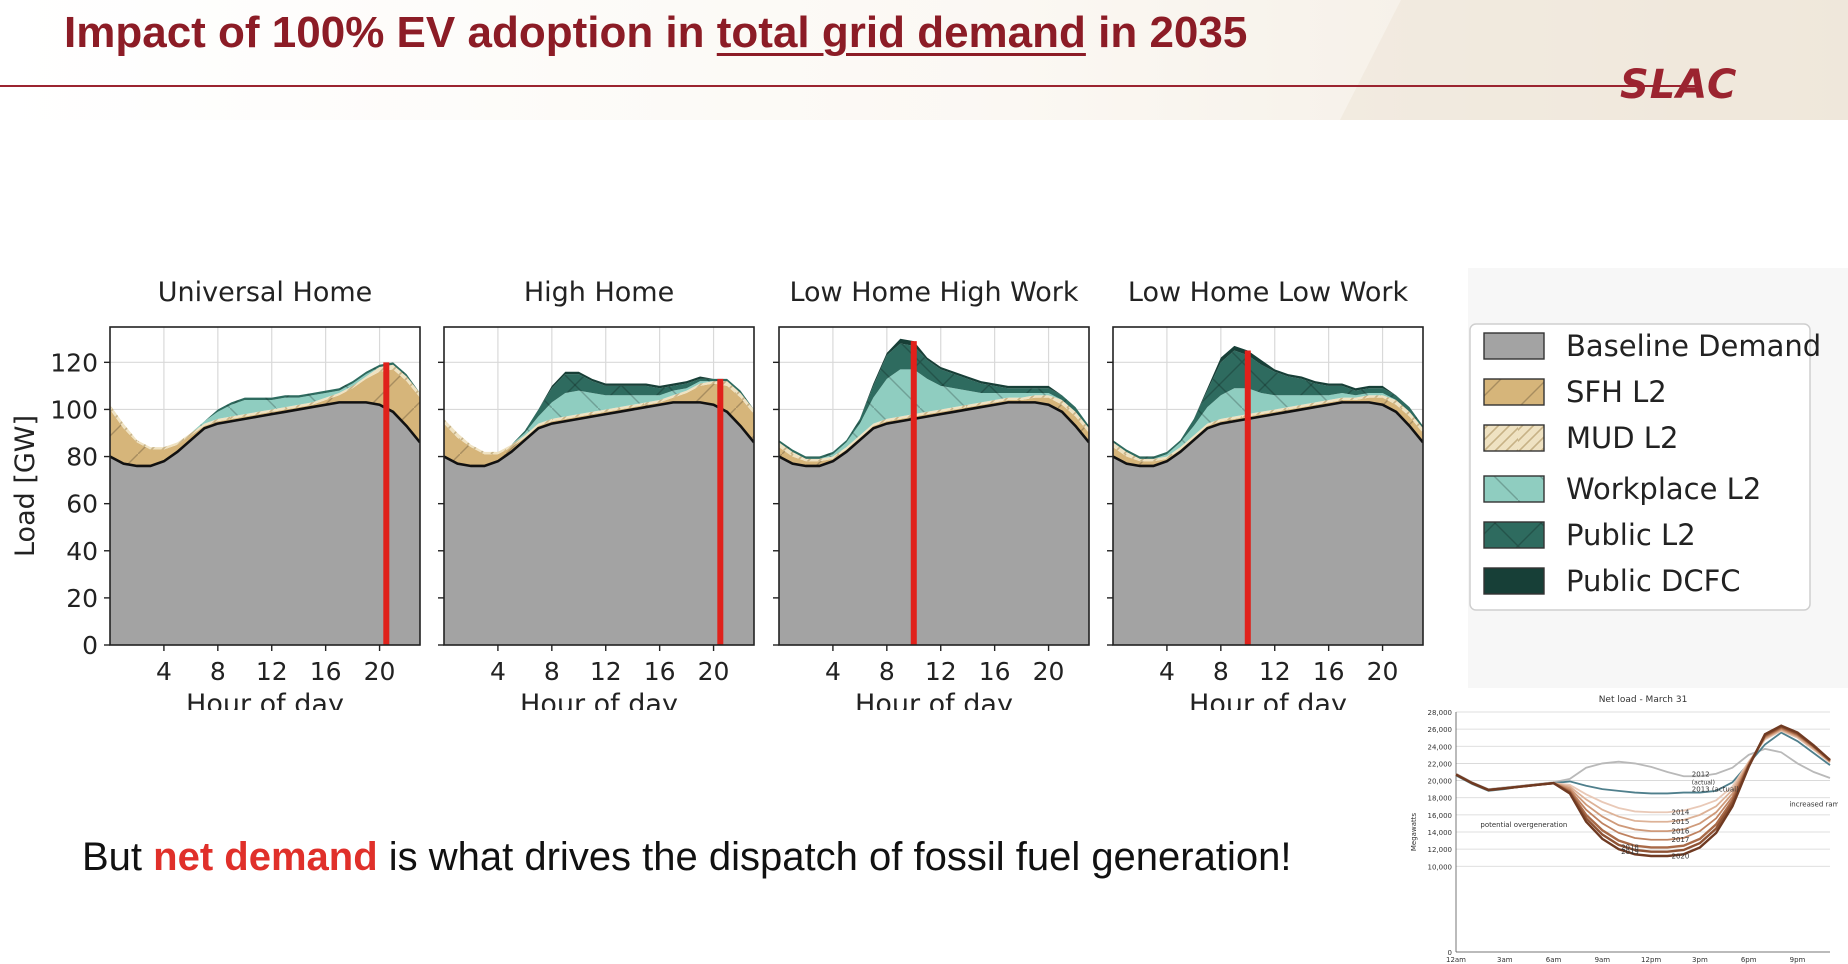  What do you see at coordinates (1440, 782) in the screenshot?
I see `inset-y-tick-label: 20,000` at bounding box center [1440, 782].